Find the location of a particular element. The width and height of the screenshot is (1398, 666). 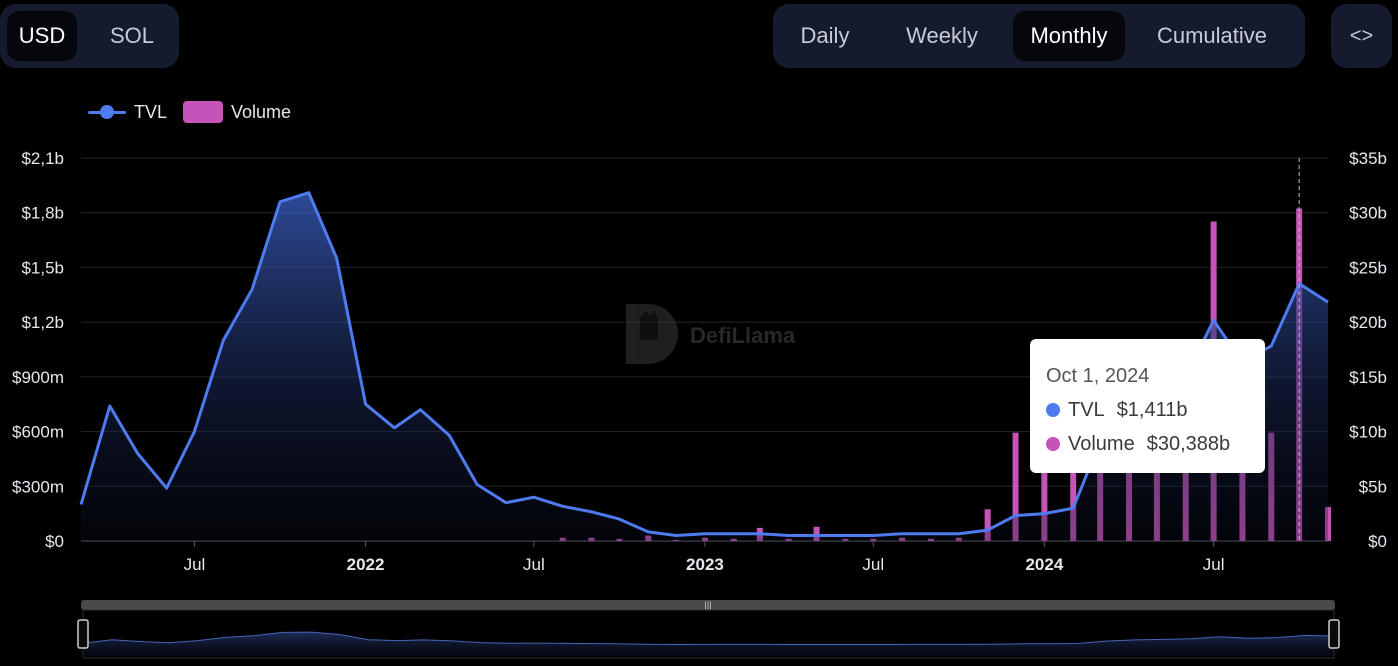

period-cumulative-button: Cumulative is located at coordinates (1212, 35).